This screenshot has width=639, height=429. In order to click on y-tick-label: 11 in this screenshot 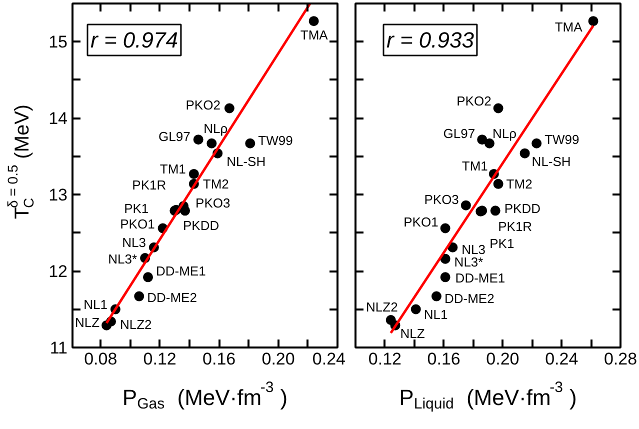, I will do `click(59, 348)`.